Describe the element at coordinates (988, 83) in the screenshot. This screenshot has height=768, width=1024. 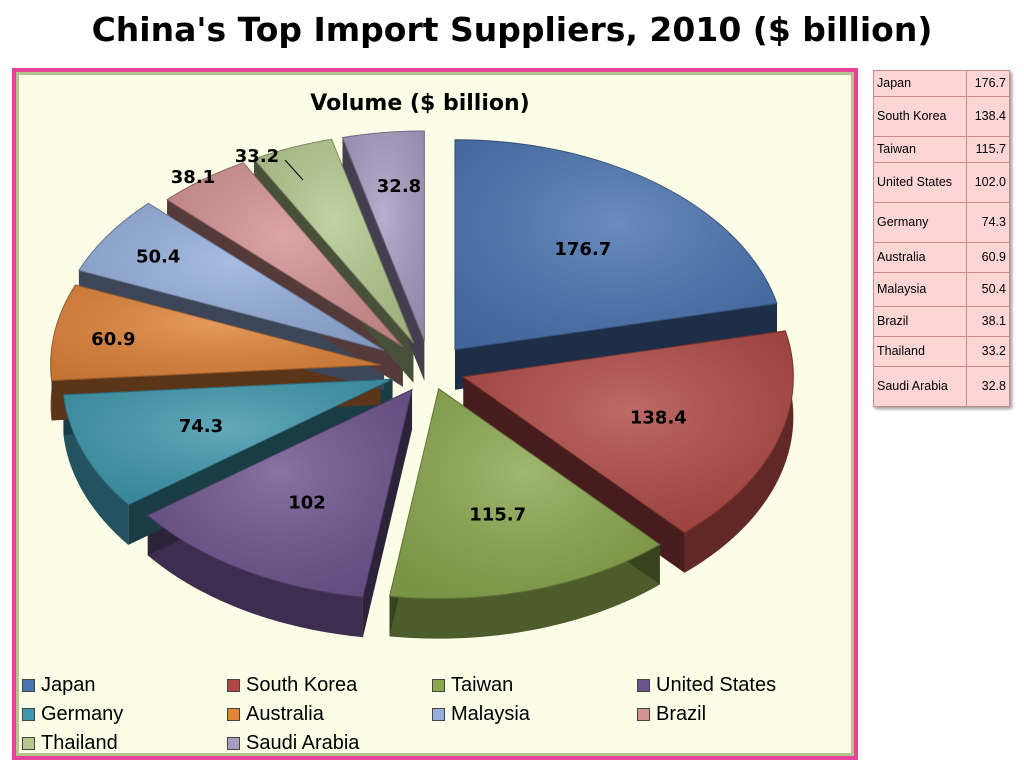
I see `table-cell-value: 176.7` at that location.